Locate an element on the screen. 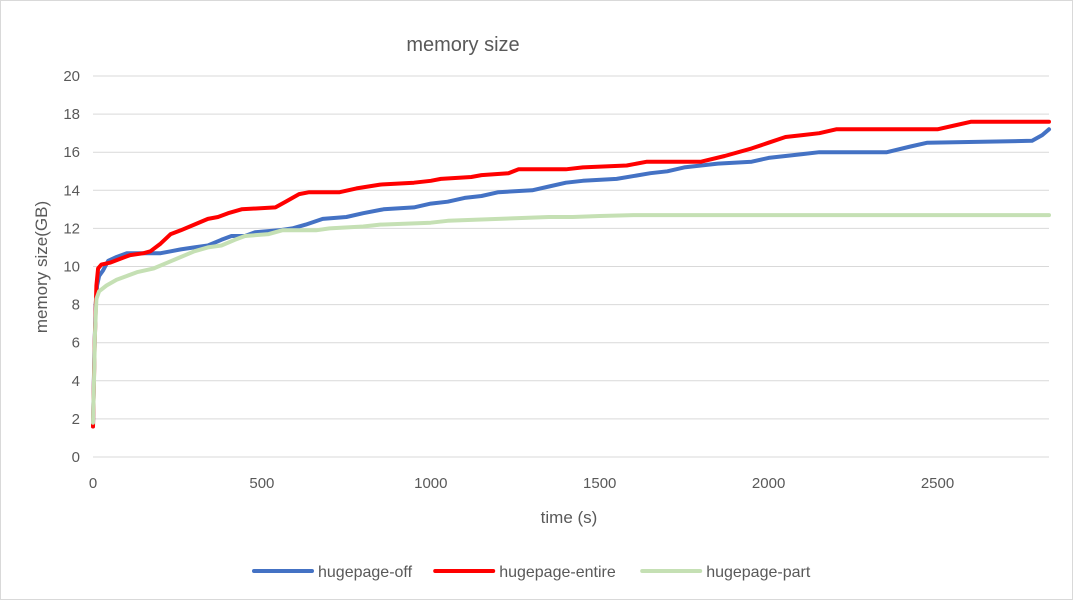  x-tick-label: 500 is located at coordinates (261, 483).